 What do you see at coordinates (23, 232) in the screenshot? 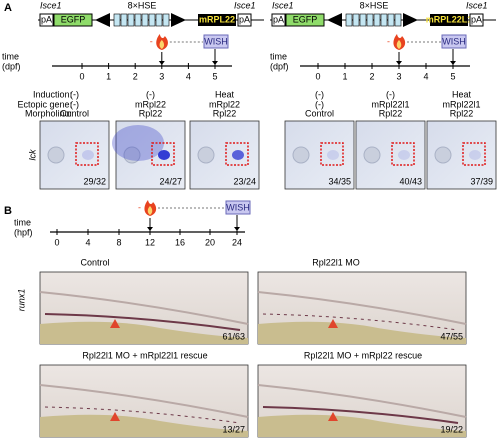
I see `axis-unit: (hpf)` at bounding box center [23, 232].